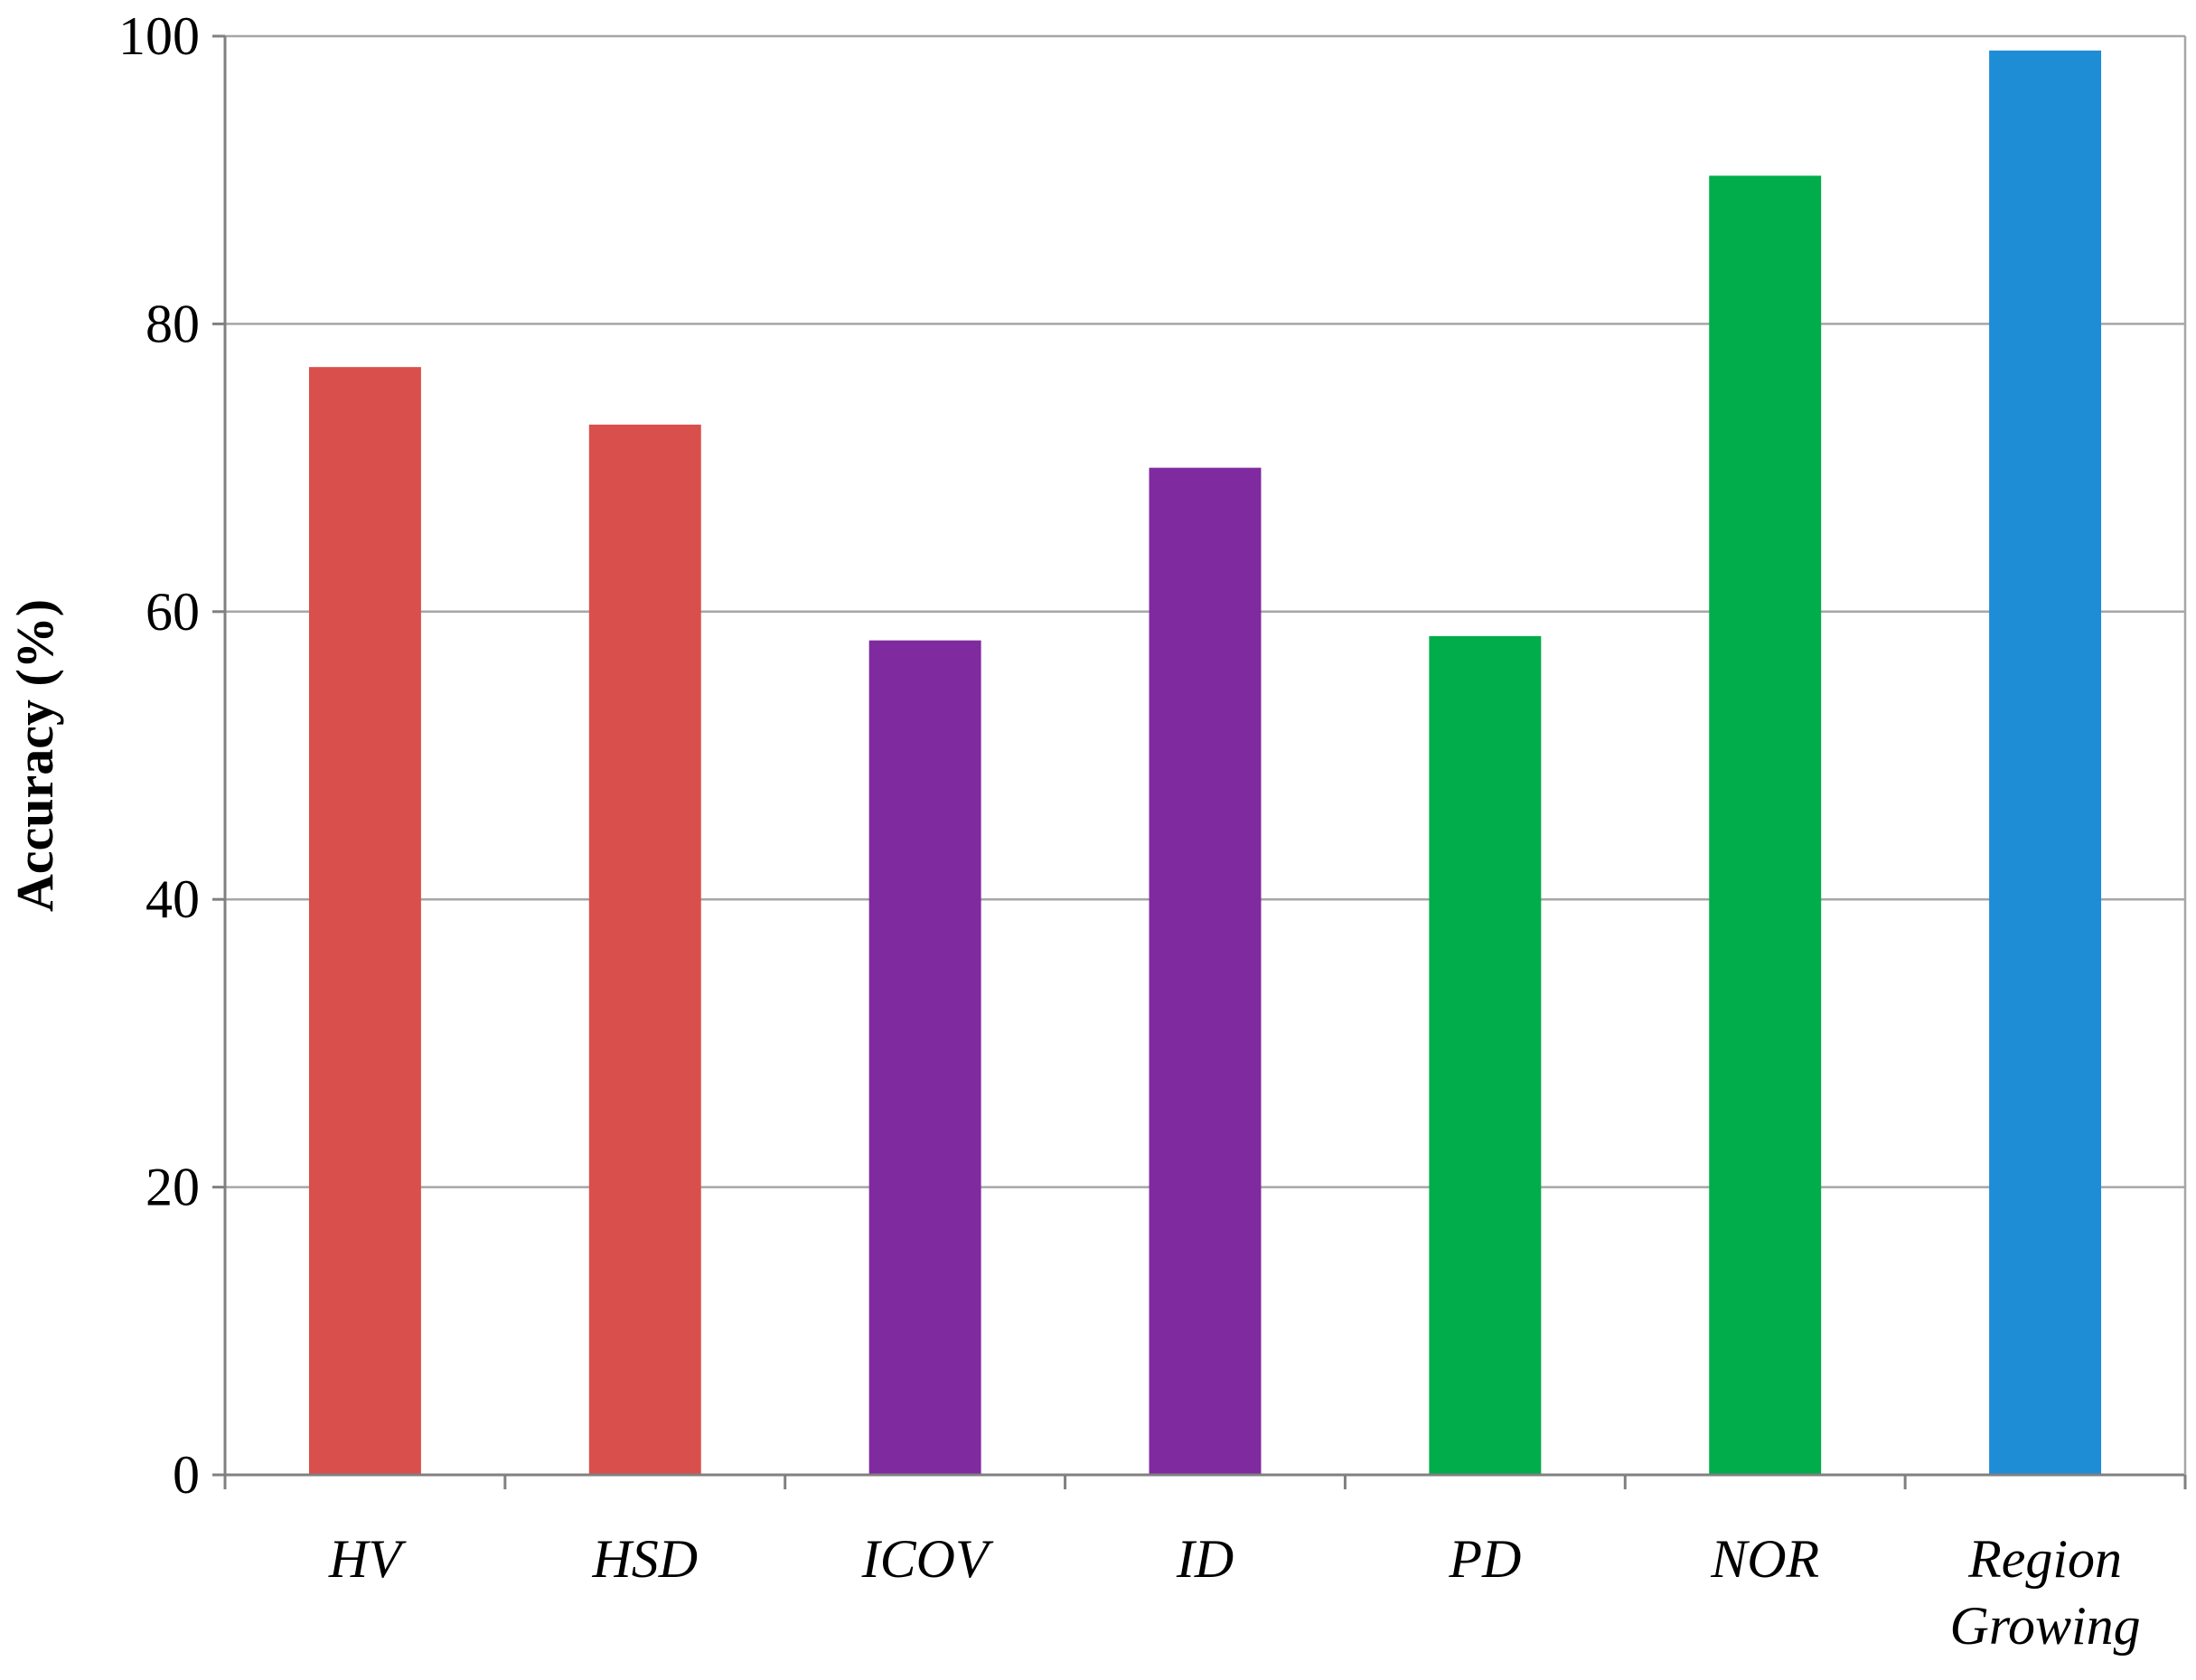 The height and width of the screenshot is (1680, 2196). What do you see at coordinates (172, 899) in the screenshot?
I see `y-tick-label: 40` at bounding box center [172, 899].